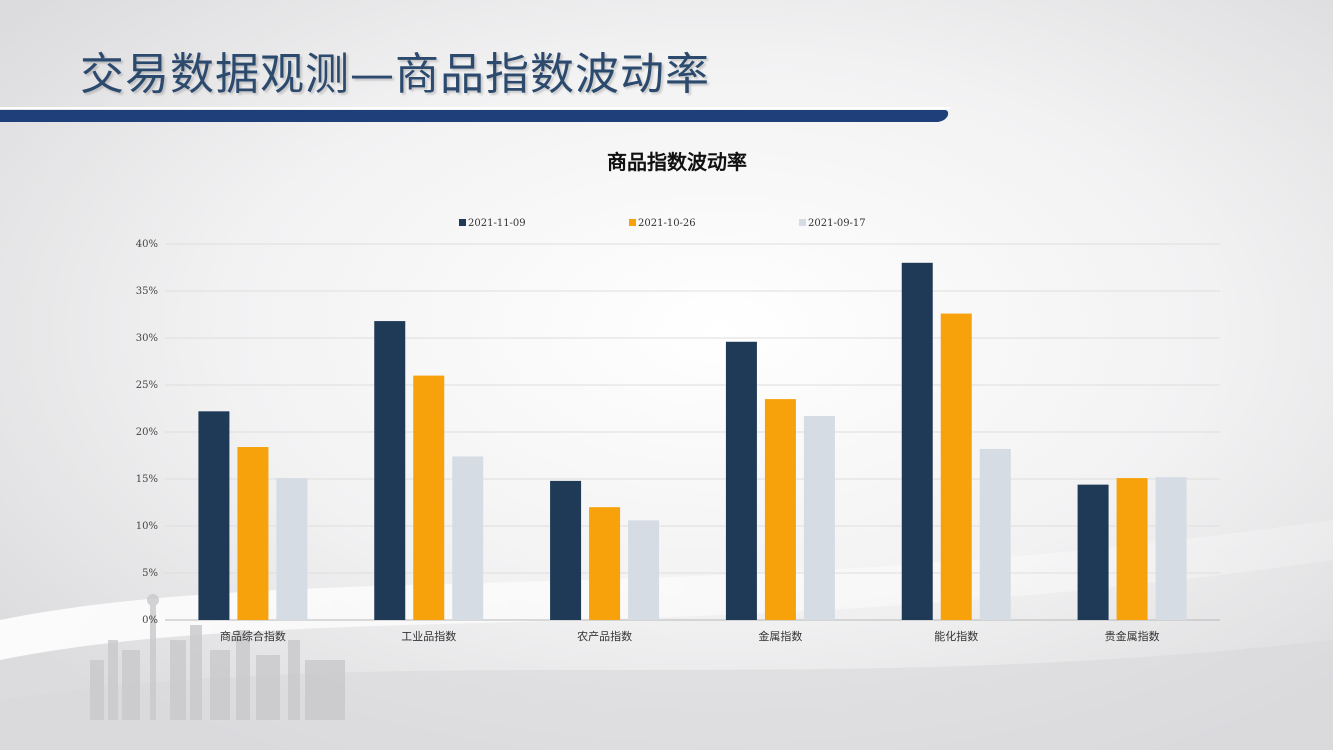 This screenshot has height=750, width=1333. I want to click on y-tick-label: 10%, so click(147, 526).